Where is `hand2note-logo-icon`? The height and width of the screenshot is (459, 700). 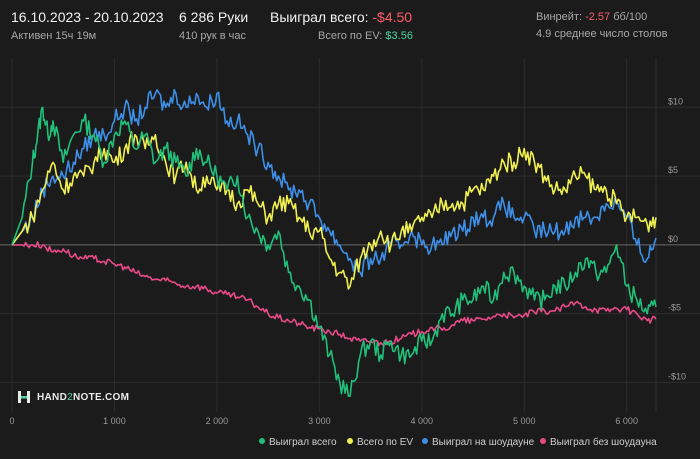
hand2note-logo-icon is located at coordinates (24, 397).